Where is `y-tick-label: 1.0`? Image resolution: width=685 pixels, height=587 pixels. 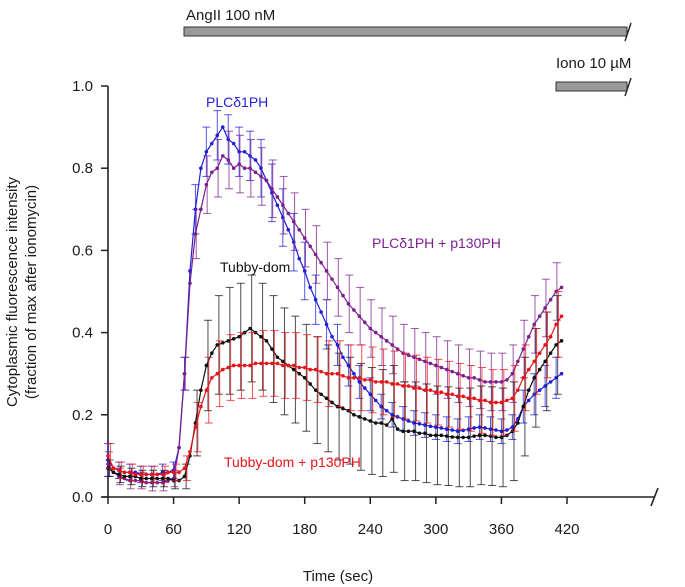
y-tick-label: 1.0 is located at coordinates (82, 86).